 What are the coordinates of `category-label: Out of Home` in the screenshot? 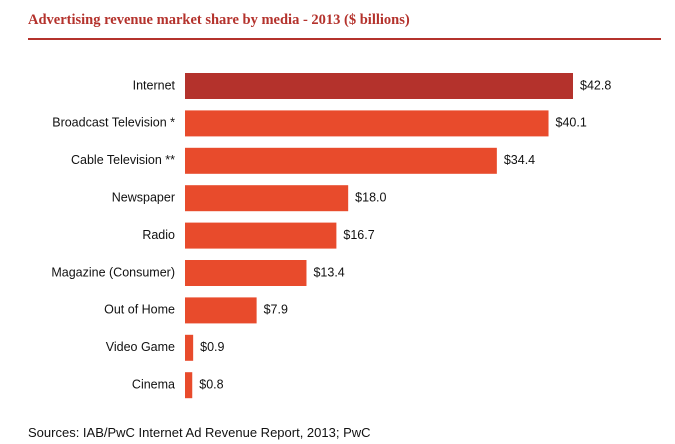 It's located at (139, 310).